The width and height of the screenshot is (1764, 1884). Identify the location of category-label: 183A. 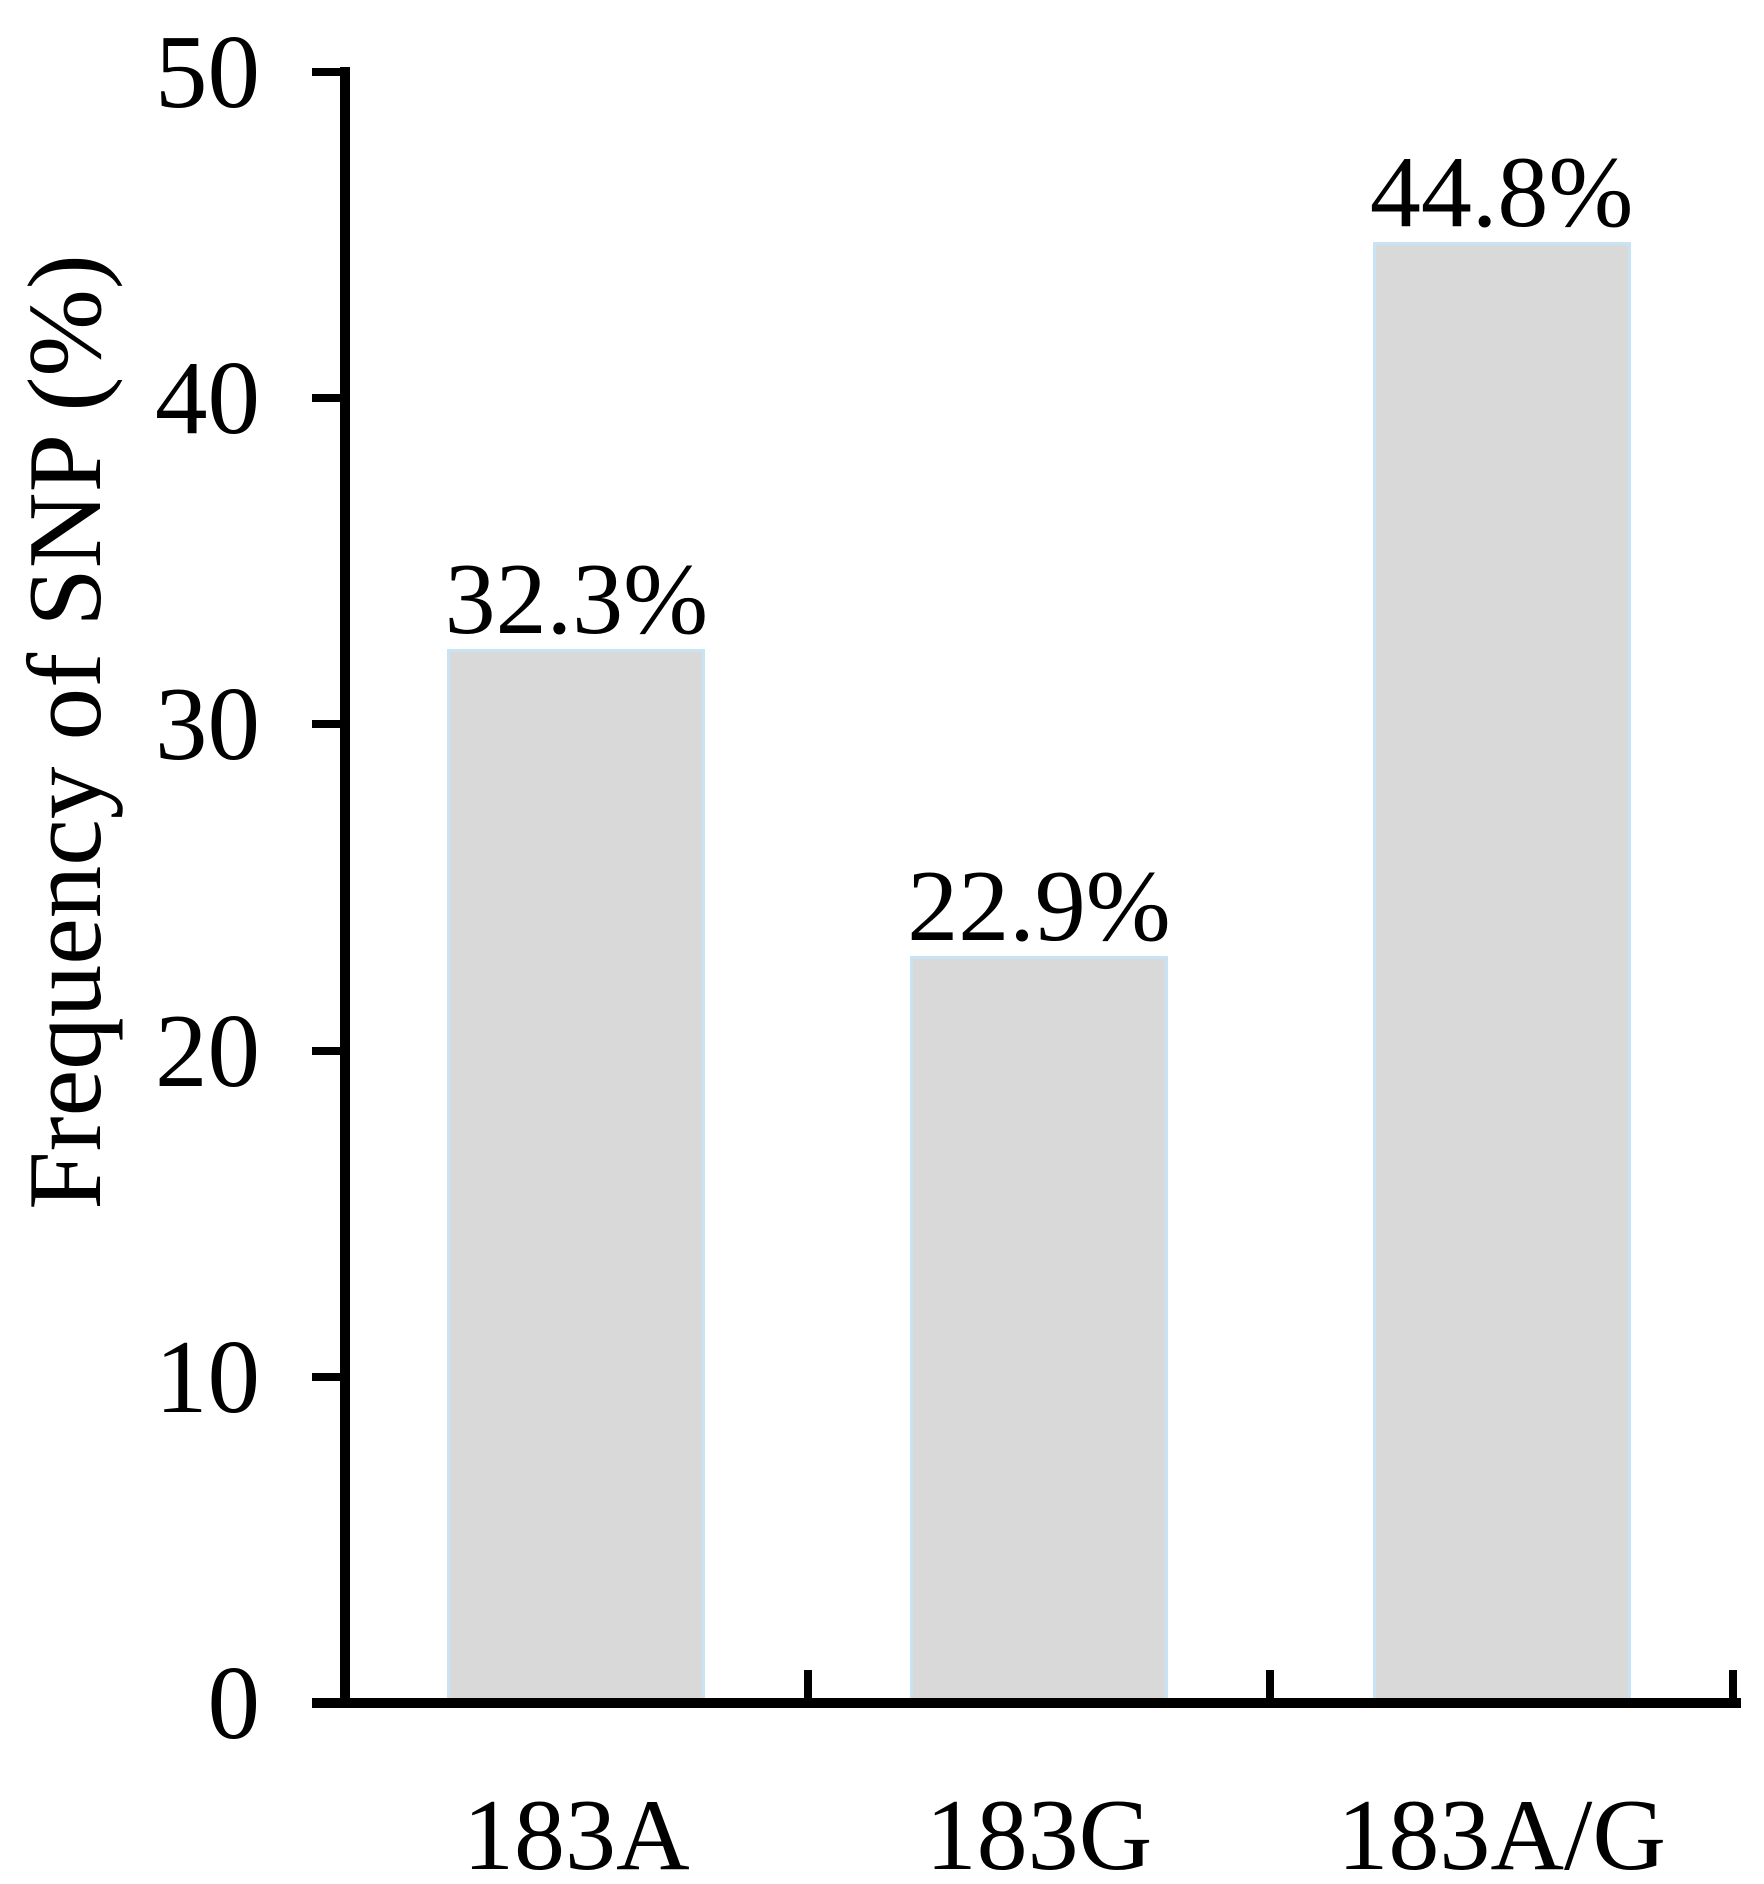
(576, 1831).